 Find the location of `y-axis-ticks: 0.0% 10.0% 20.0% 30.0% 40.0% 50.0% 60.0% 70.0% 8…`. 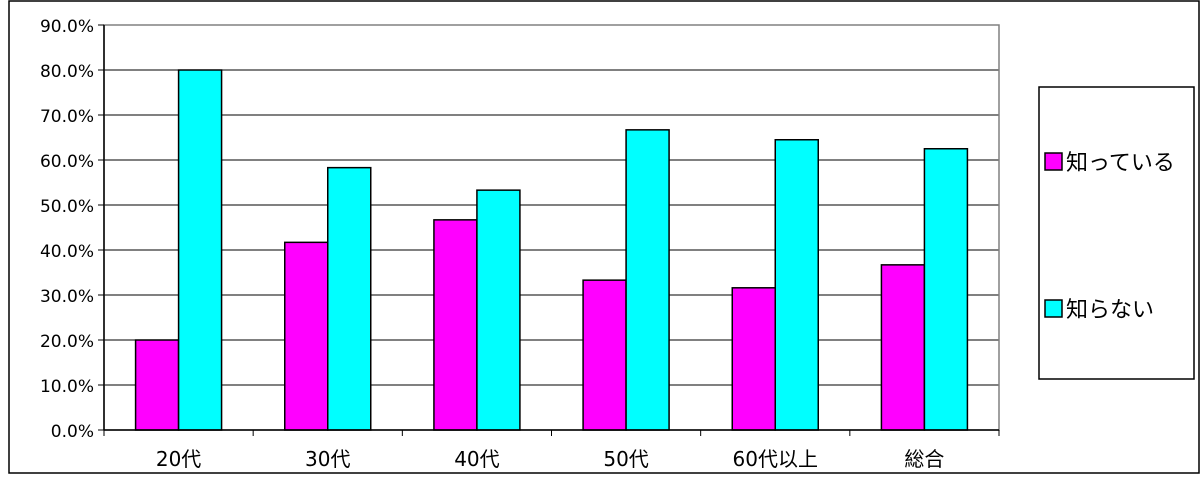

y-axis-ticks: 0.0% 10.0% 20.0% 30.0% 40.0% 50.0% 60.0% 70.0% 8… is located at coordinates (72, 229).